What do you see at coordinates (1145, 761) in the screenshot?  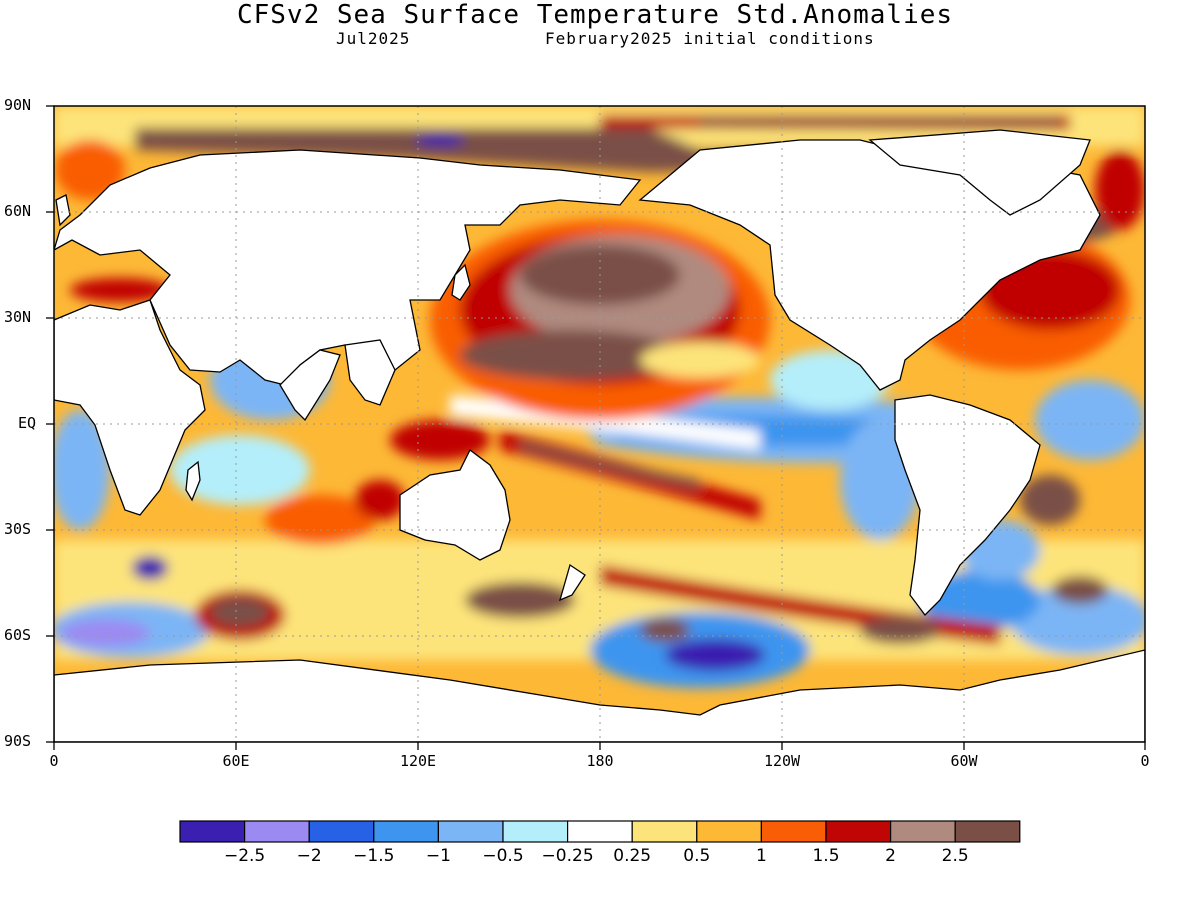 I see `lon-label-0-east: 0` at bounding box center [1145, 761].